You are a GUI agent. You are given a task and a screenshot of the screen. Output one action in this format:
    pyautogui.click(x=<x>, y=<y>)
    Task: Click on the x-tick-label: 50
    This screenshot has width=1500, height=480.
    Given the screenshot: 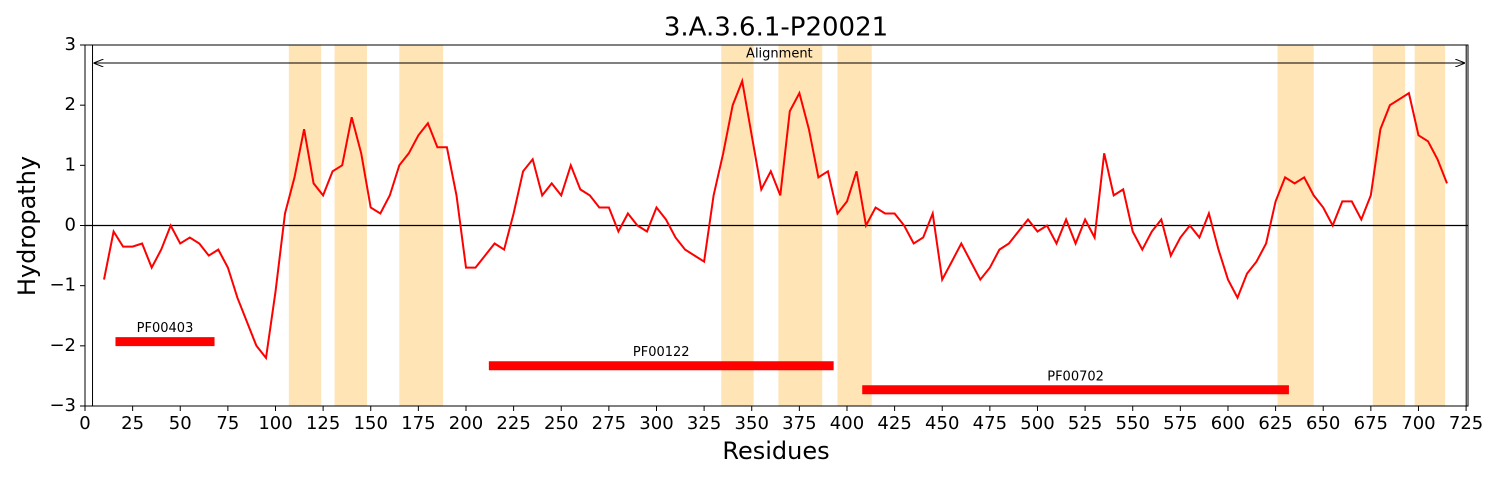 What is the action you would take?
    pyautogui.click(x=180, y=423)
    